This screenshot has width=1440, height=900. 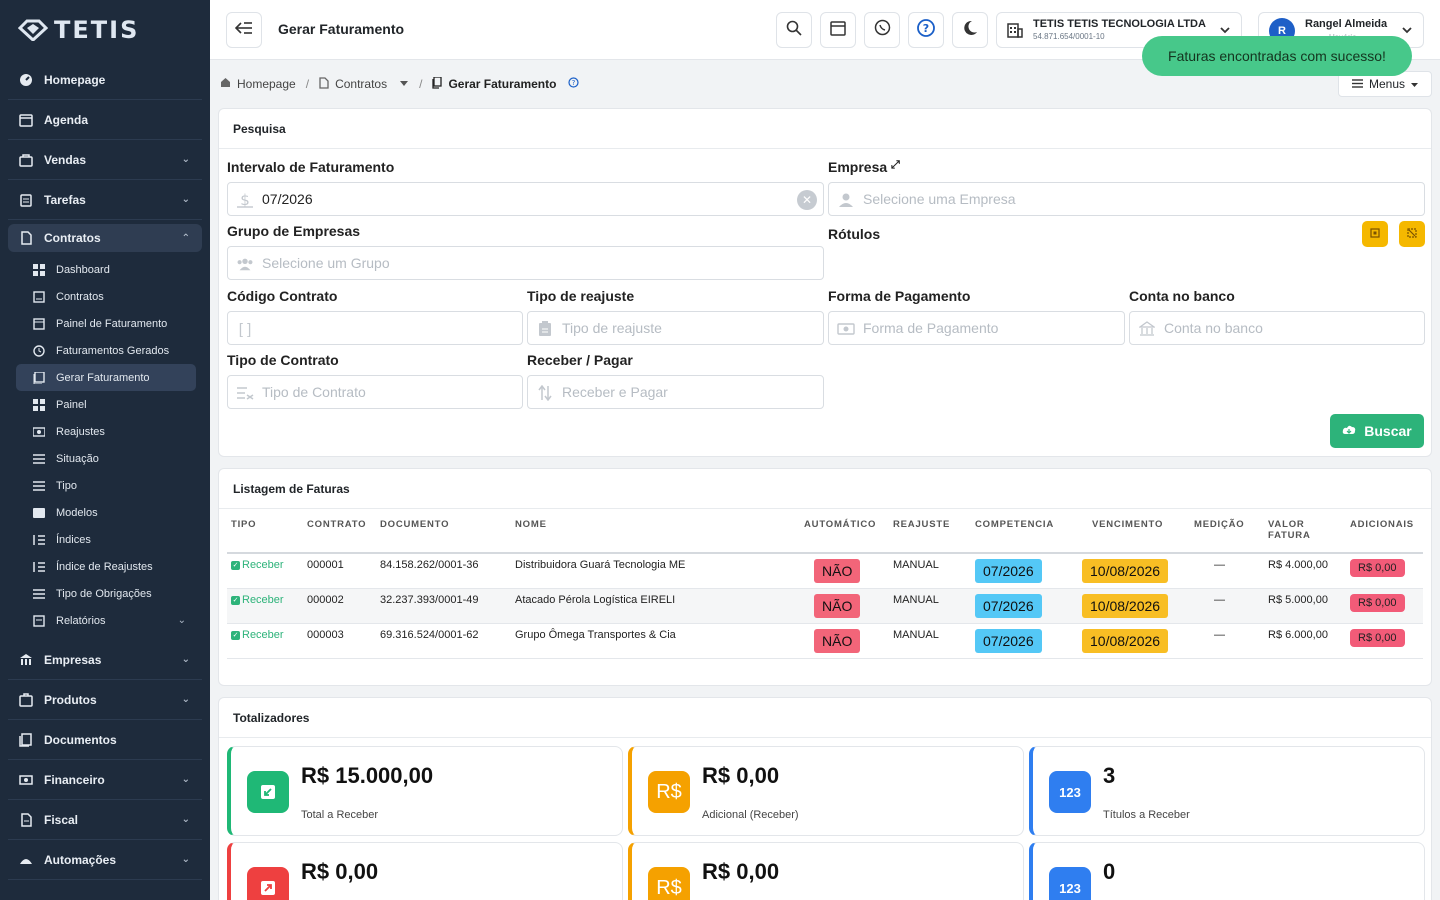 I want to click on sidebar-subitem-faturamentos-gerados: Faturamentos Gerados, so click(x=106, y=350).